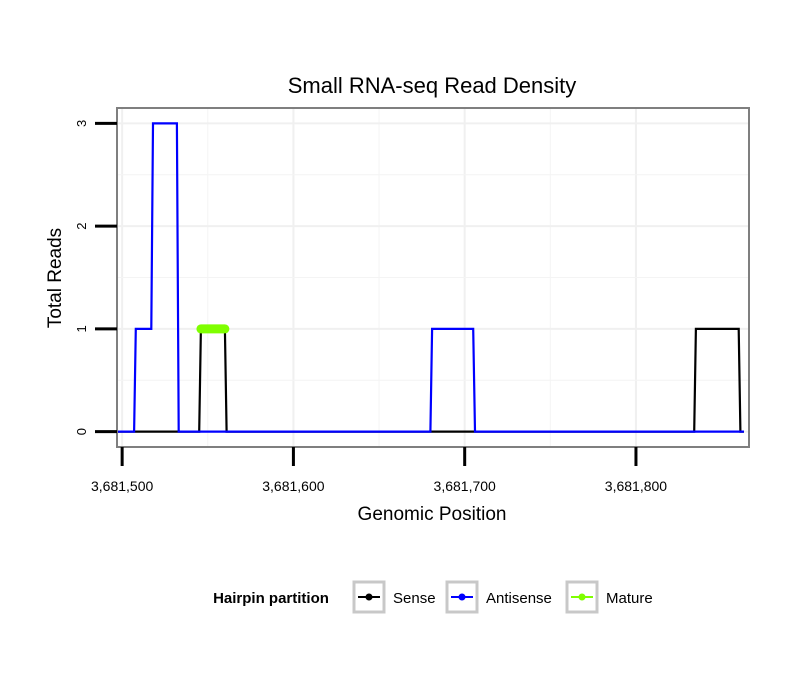  I want to click on x-axis: 3,681,500 3,681,600 3,681,700 3,681,800, so click(379, 470).